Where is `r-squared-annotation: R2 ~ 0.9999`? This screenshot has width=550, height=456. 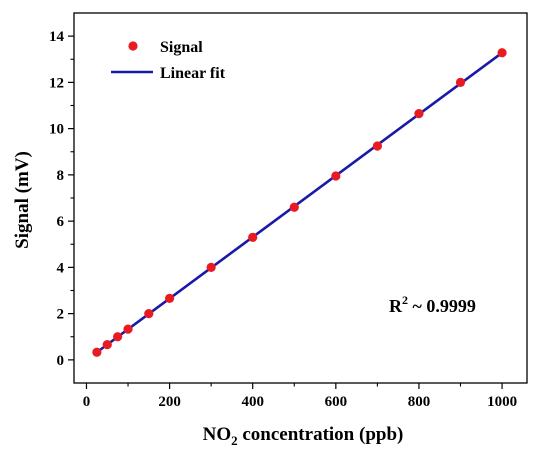 r-squared-annotation: R2 ~ 0.9999 is located at coordinates (432, 304).